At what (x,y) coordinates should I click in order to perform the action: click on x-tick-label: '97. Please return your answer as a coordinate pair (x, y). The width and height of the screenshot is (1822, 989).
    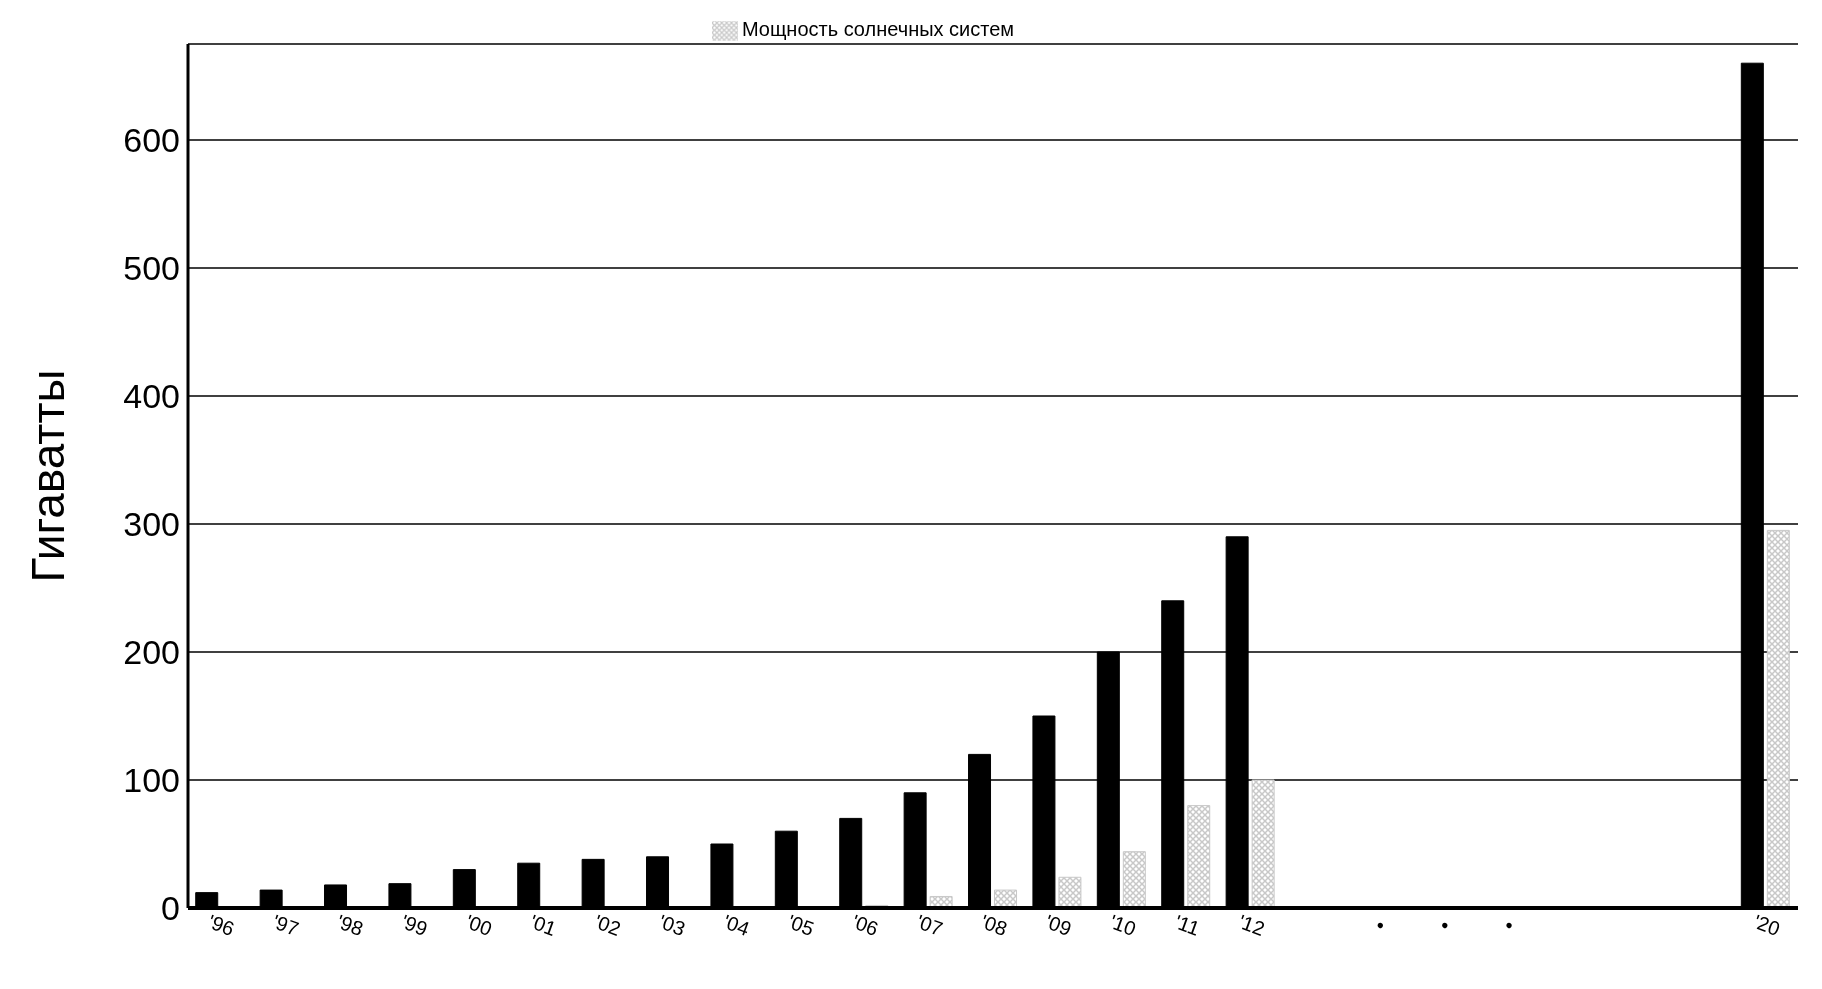
    Looking at the image, I should click on (285, 925).